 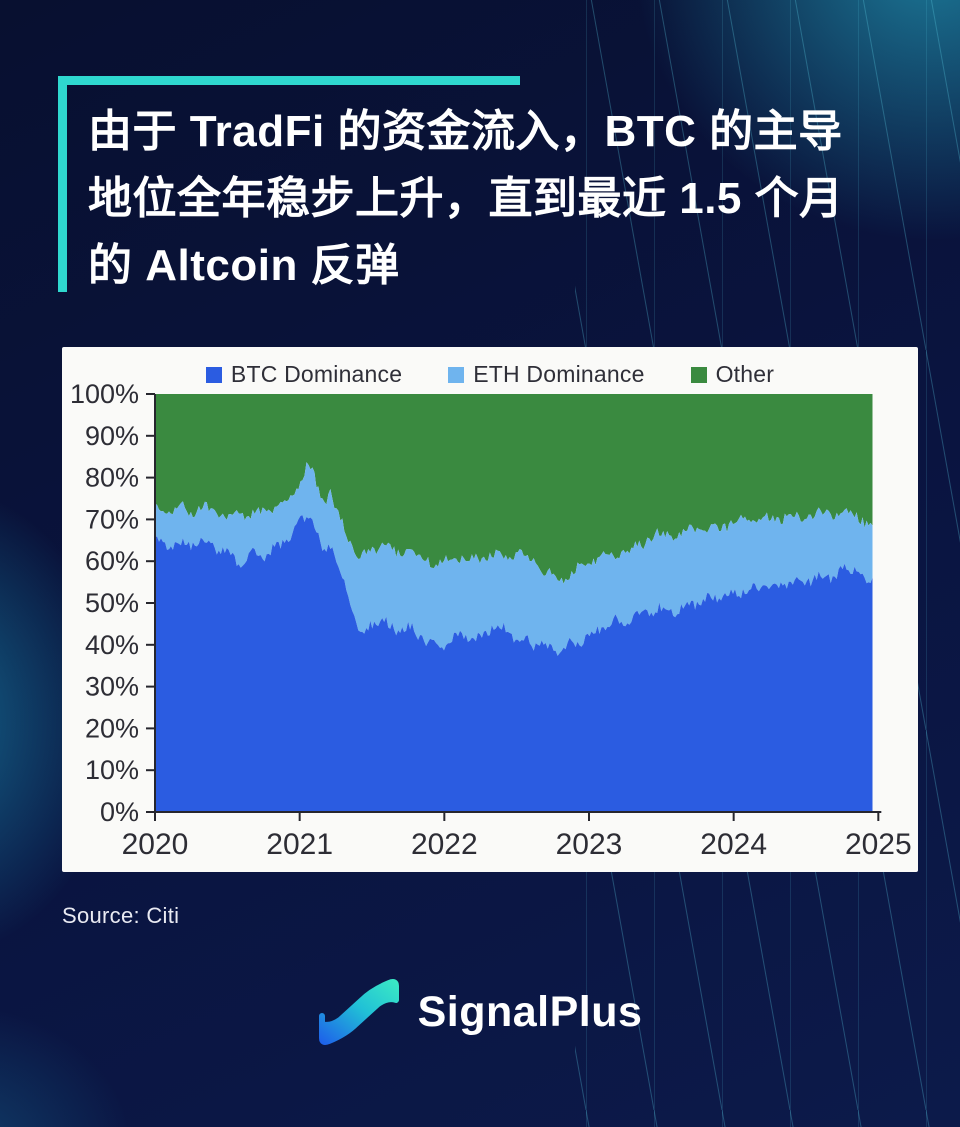 I want to click on legend-label: ETH Dominance, so click(x=559, y=374).